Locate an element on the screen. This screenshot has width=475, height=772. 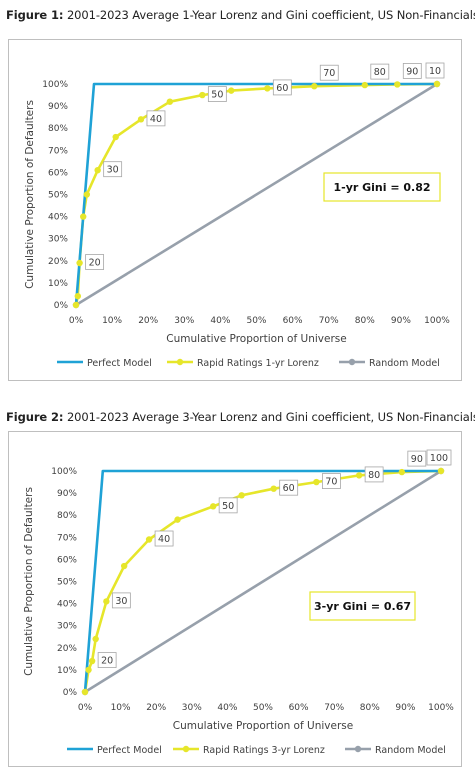
x-tick-label: 70% is located at coordinates (334, 708).